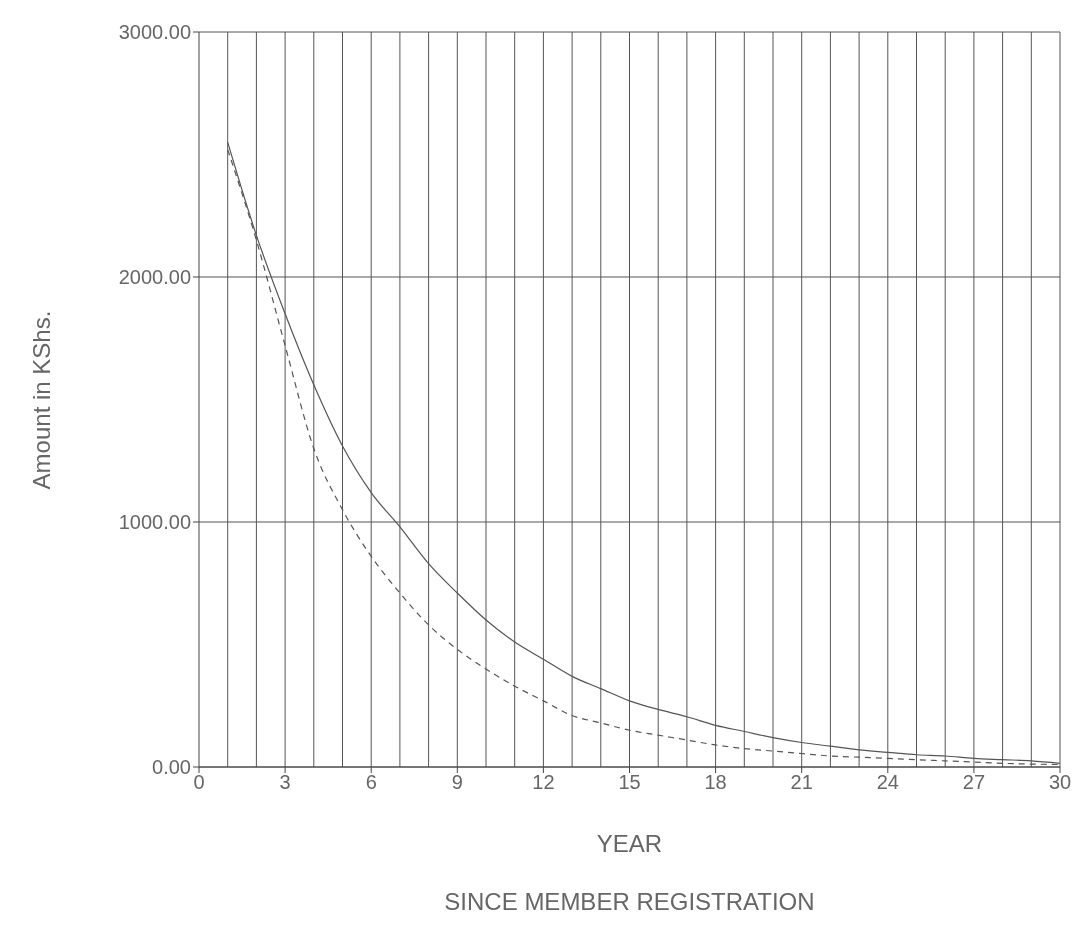 The width and height of the screenshot is (1080, 952). What do you see at coordinates (887, 782) in the screenshot?
I see `x-tick-label: 24` at bounding box center [887, 782].